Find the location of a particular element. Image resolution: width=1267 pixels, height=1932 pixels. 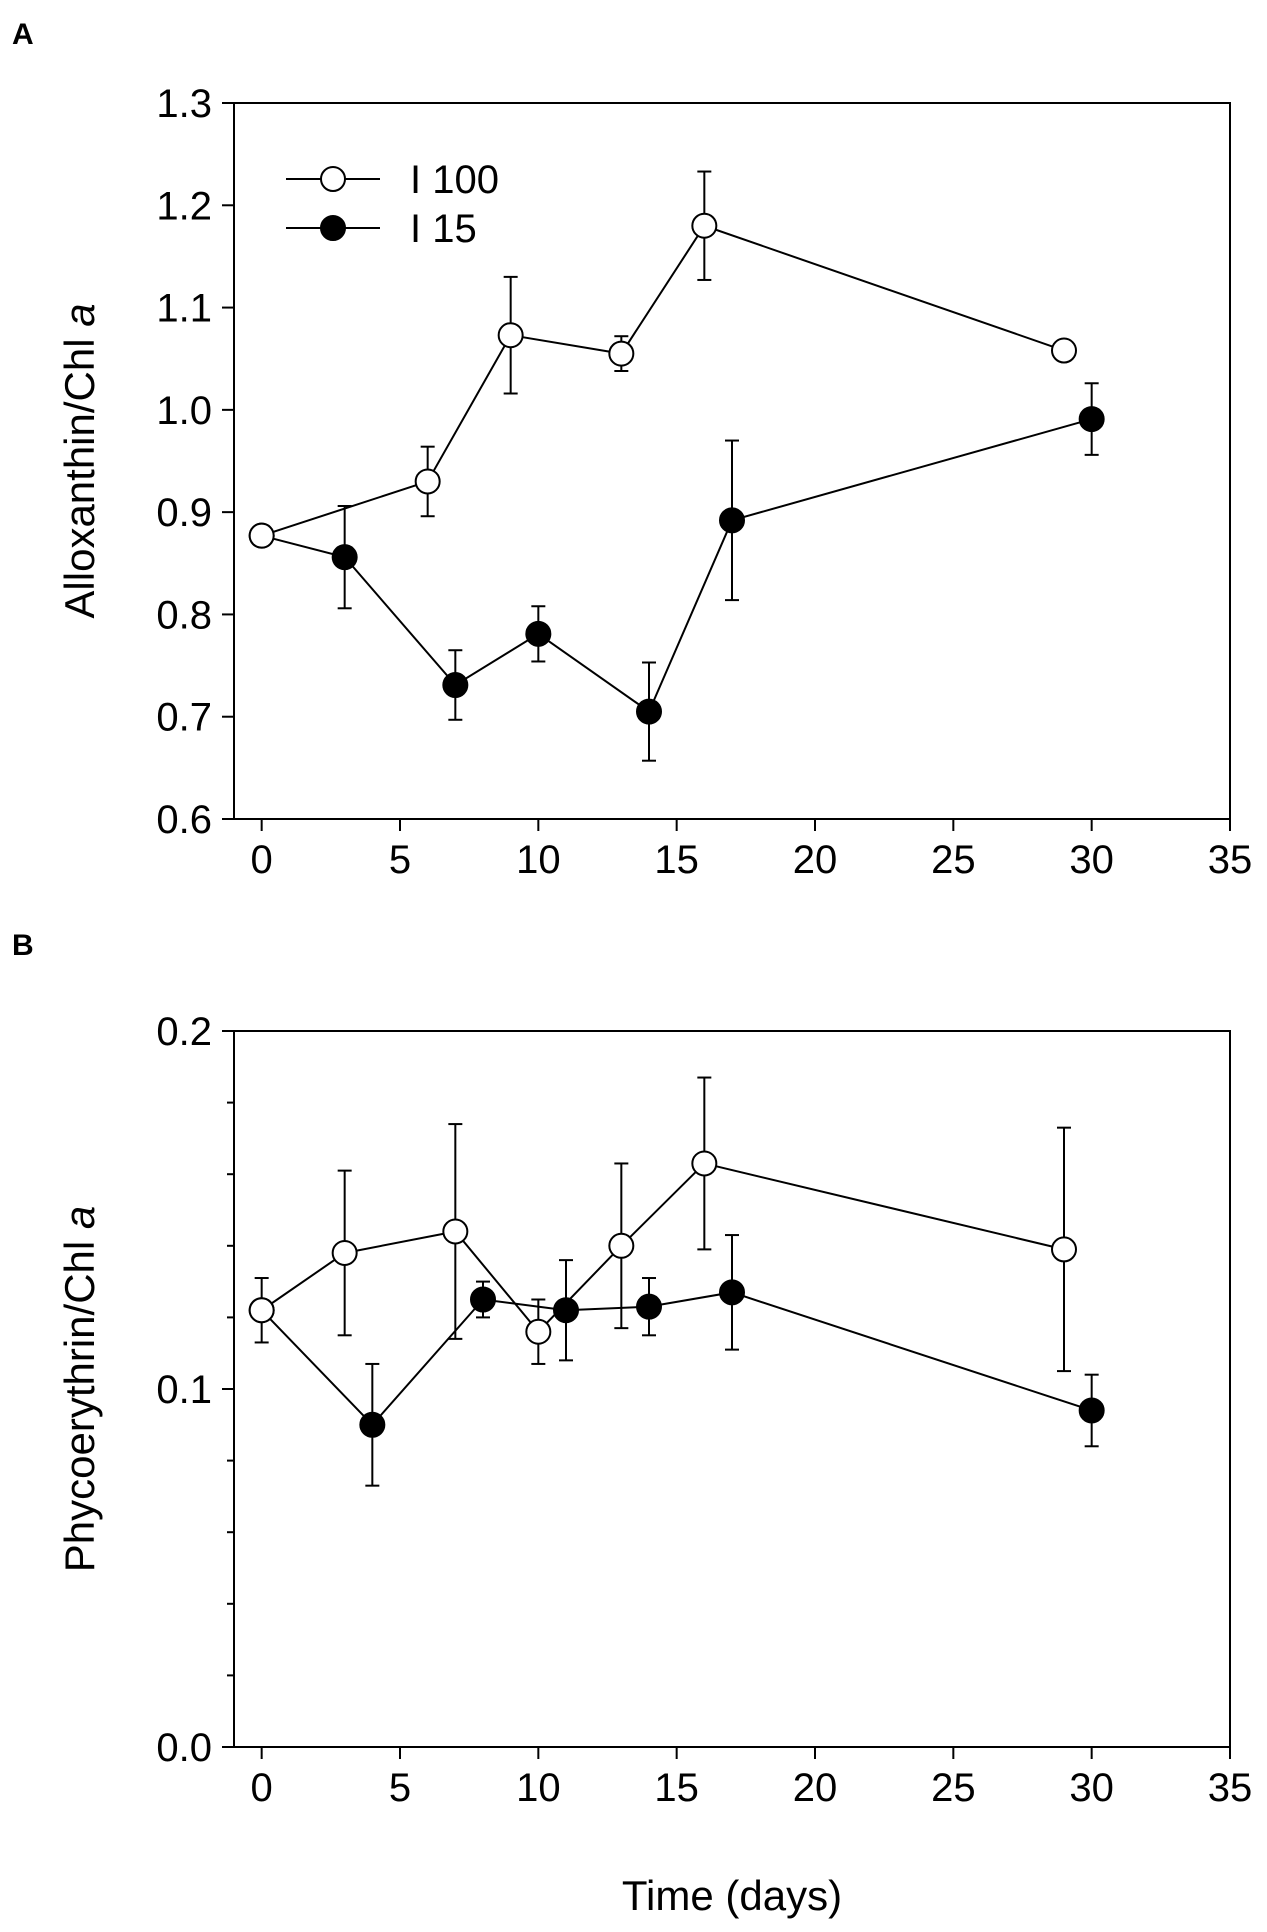

panel-b-x-tick-label: 20 is located at coordinates (815, 1788).